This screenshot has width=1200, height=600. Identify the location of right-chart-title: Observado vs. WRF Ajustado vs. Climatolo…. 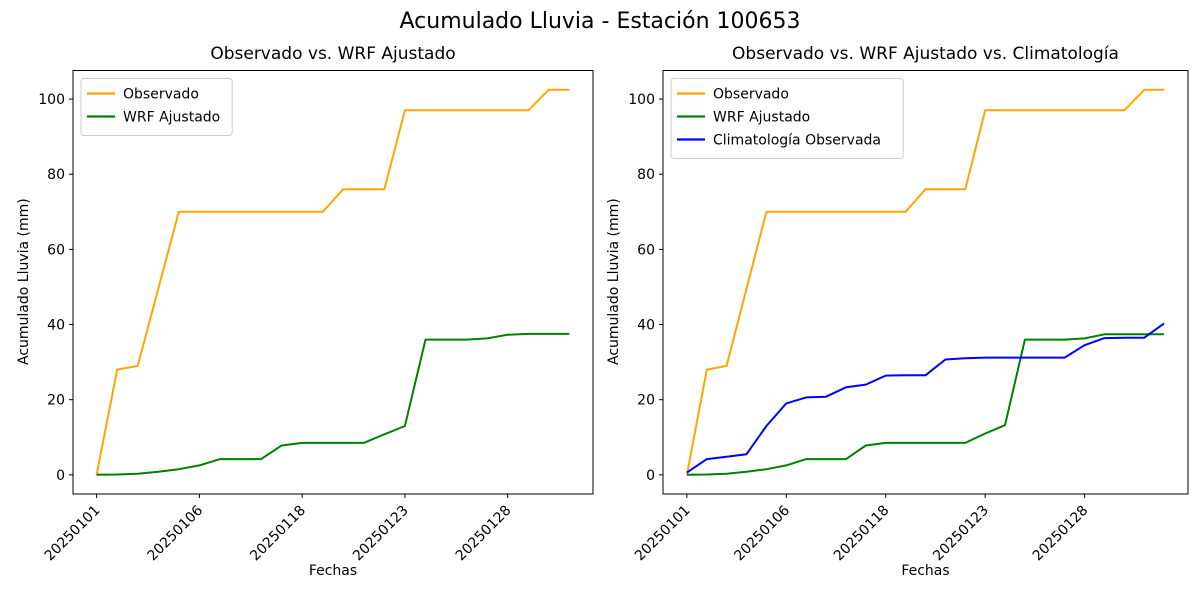
(925, 54).